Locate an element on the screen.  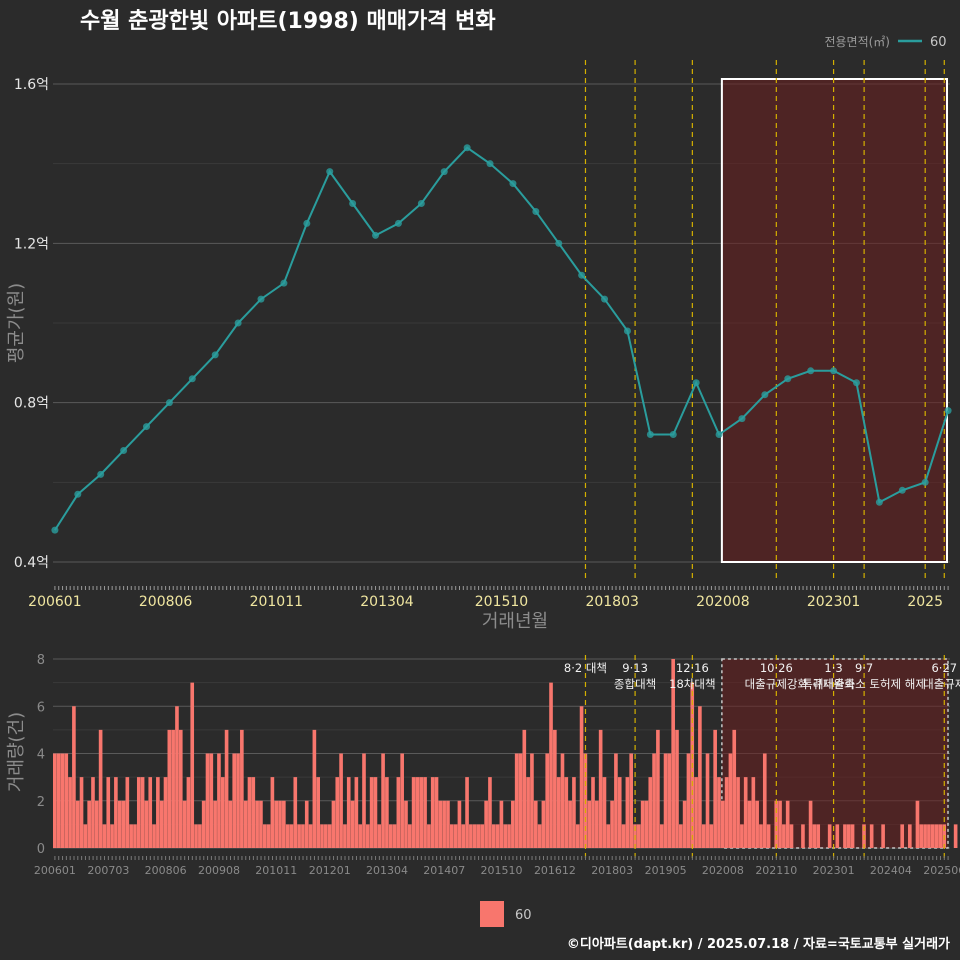
y-tick-label: 0.8억 is located at coordinates (31, 404).